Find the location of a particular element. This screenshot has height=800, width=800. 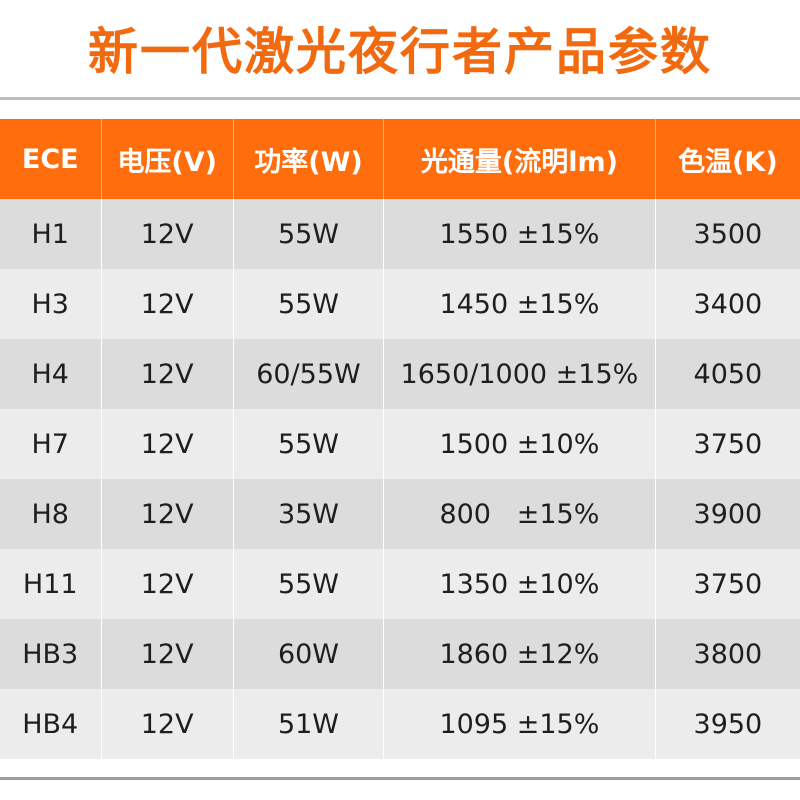

table-row: H8 12V 35W 800 ±15% 3900 is located at coordinates (400, 514).